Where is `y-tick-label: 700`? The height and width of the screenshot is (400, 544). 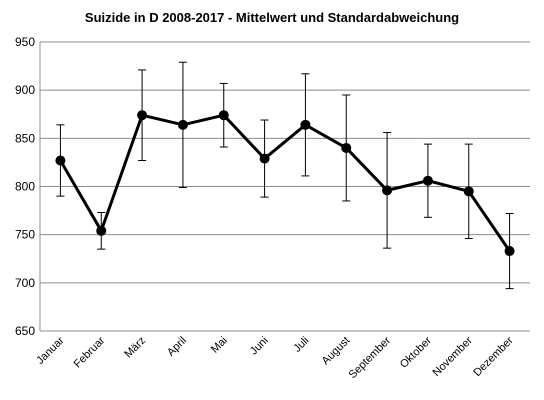 y-tick-label: 700 is located at coordinates (25, 283).